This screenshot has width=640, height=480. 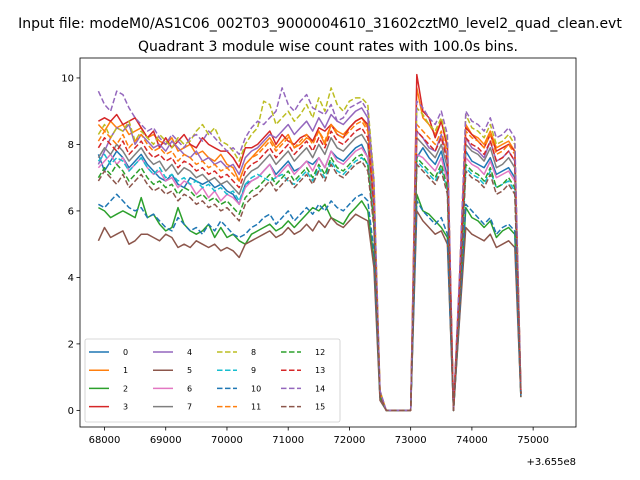 I want to click on legend-label-0: 0, so click(x=125, y=352).